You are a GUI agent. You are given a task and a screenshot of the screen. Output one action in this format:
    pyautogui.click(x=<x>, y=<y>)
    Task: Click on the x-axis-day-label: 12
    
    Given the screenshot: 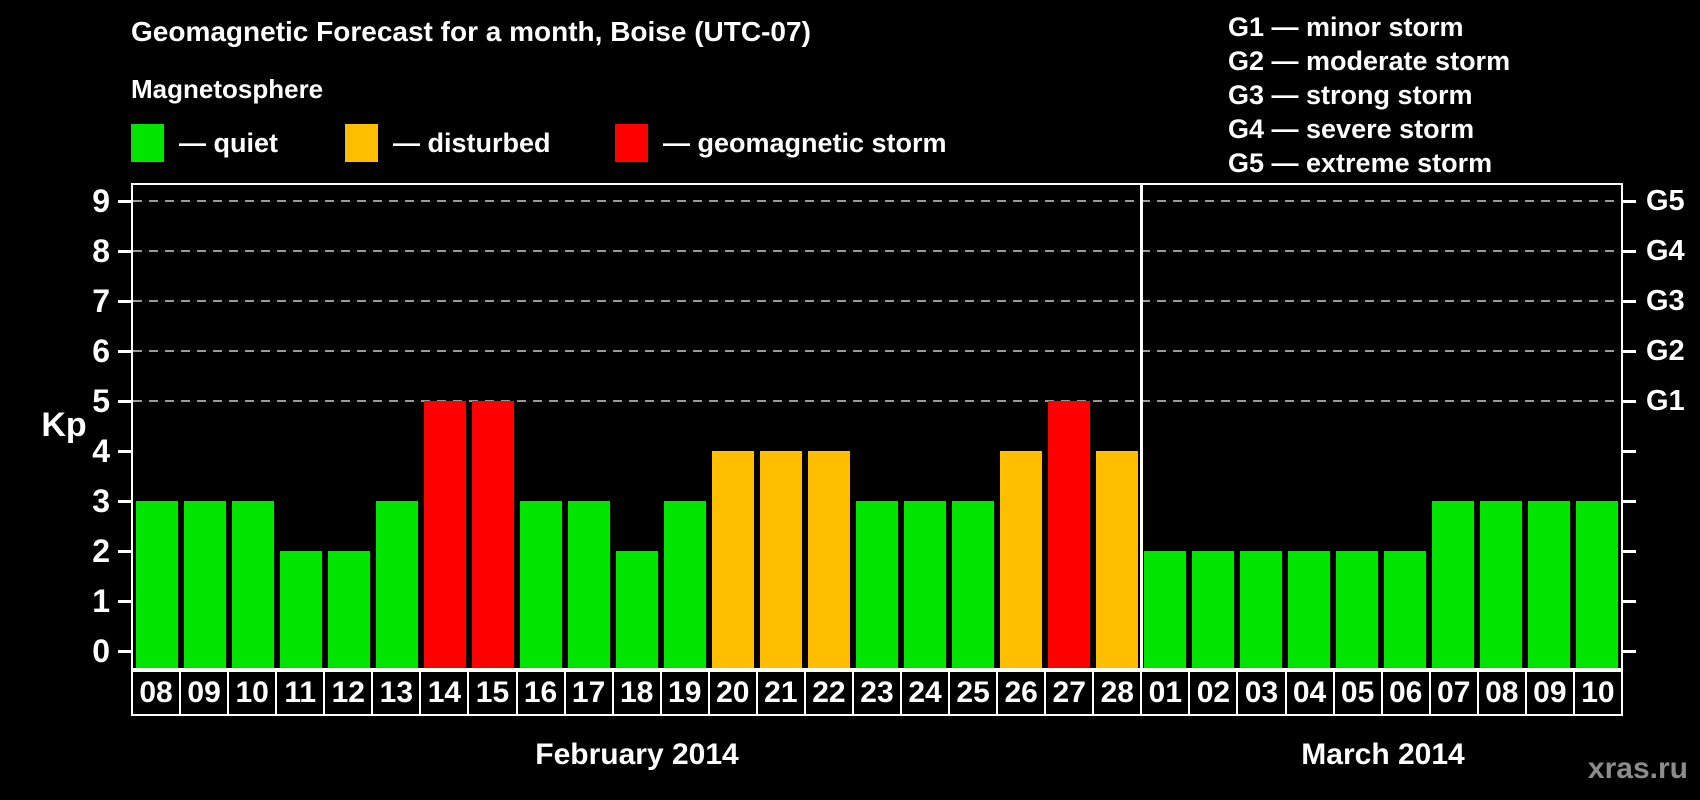 What is the action you would take?
    pyautogui.click(x=348, y=693)
    